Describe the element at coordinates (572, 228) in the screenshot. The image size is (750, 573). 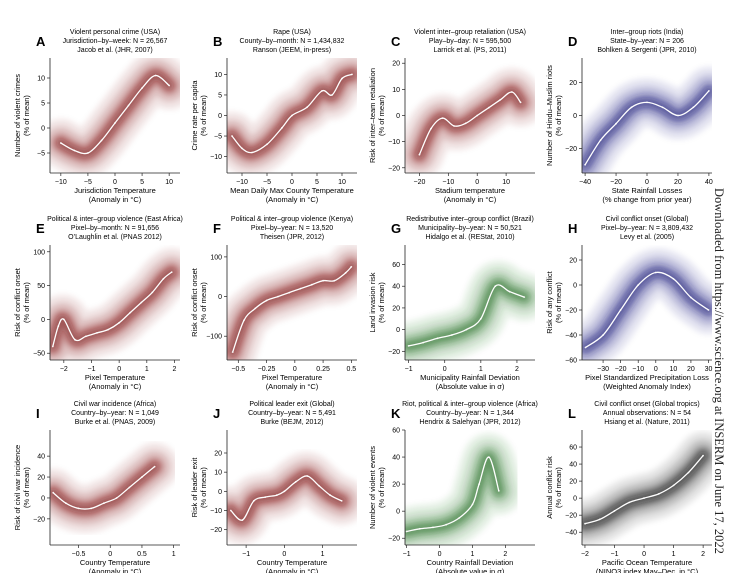
I see `panel-letter: H` at that location.